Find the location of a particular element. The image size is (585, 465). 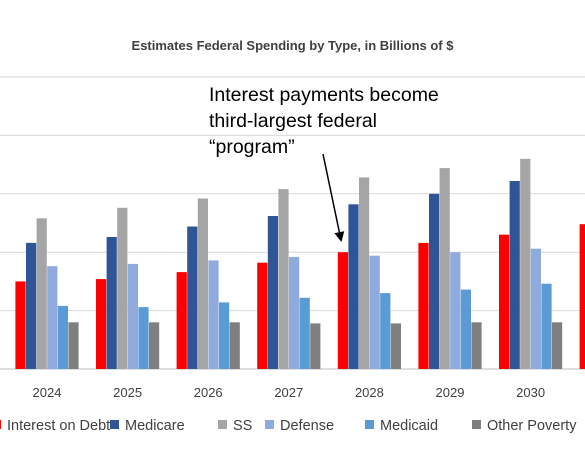

bar-defense-2028 is located at coordinates (374, 312).